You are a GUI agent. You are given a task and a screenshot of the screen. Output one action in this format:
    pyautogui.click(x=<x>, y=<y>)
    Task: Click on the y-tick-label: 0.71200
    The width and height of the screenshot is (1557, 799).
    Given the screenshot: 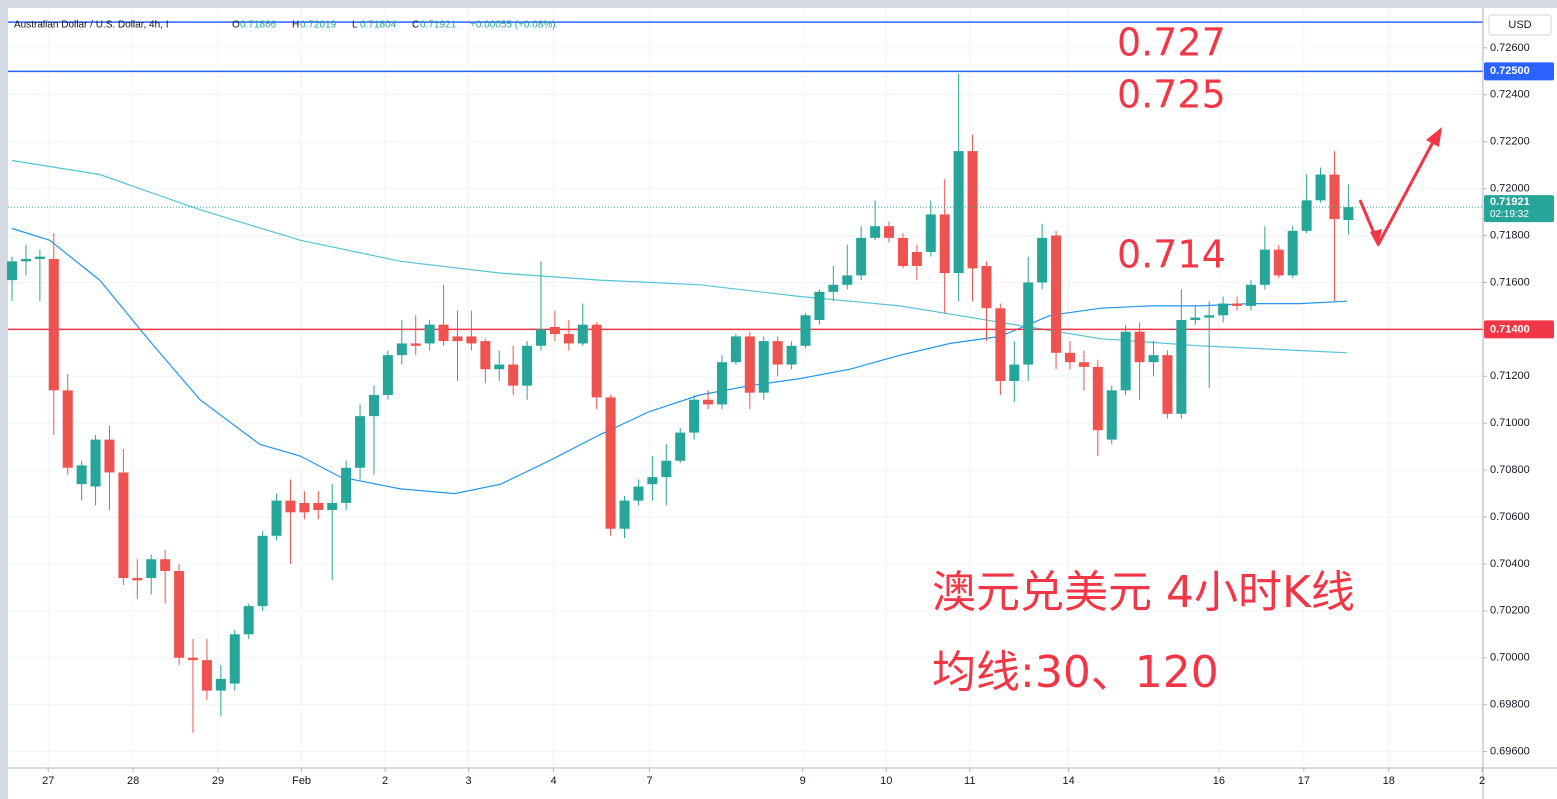 What is the action you would take?
    pyautogui.click(x=1510, y=376)
    